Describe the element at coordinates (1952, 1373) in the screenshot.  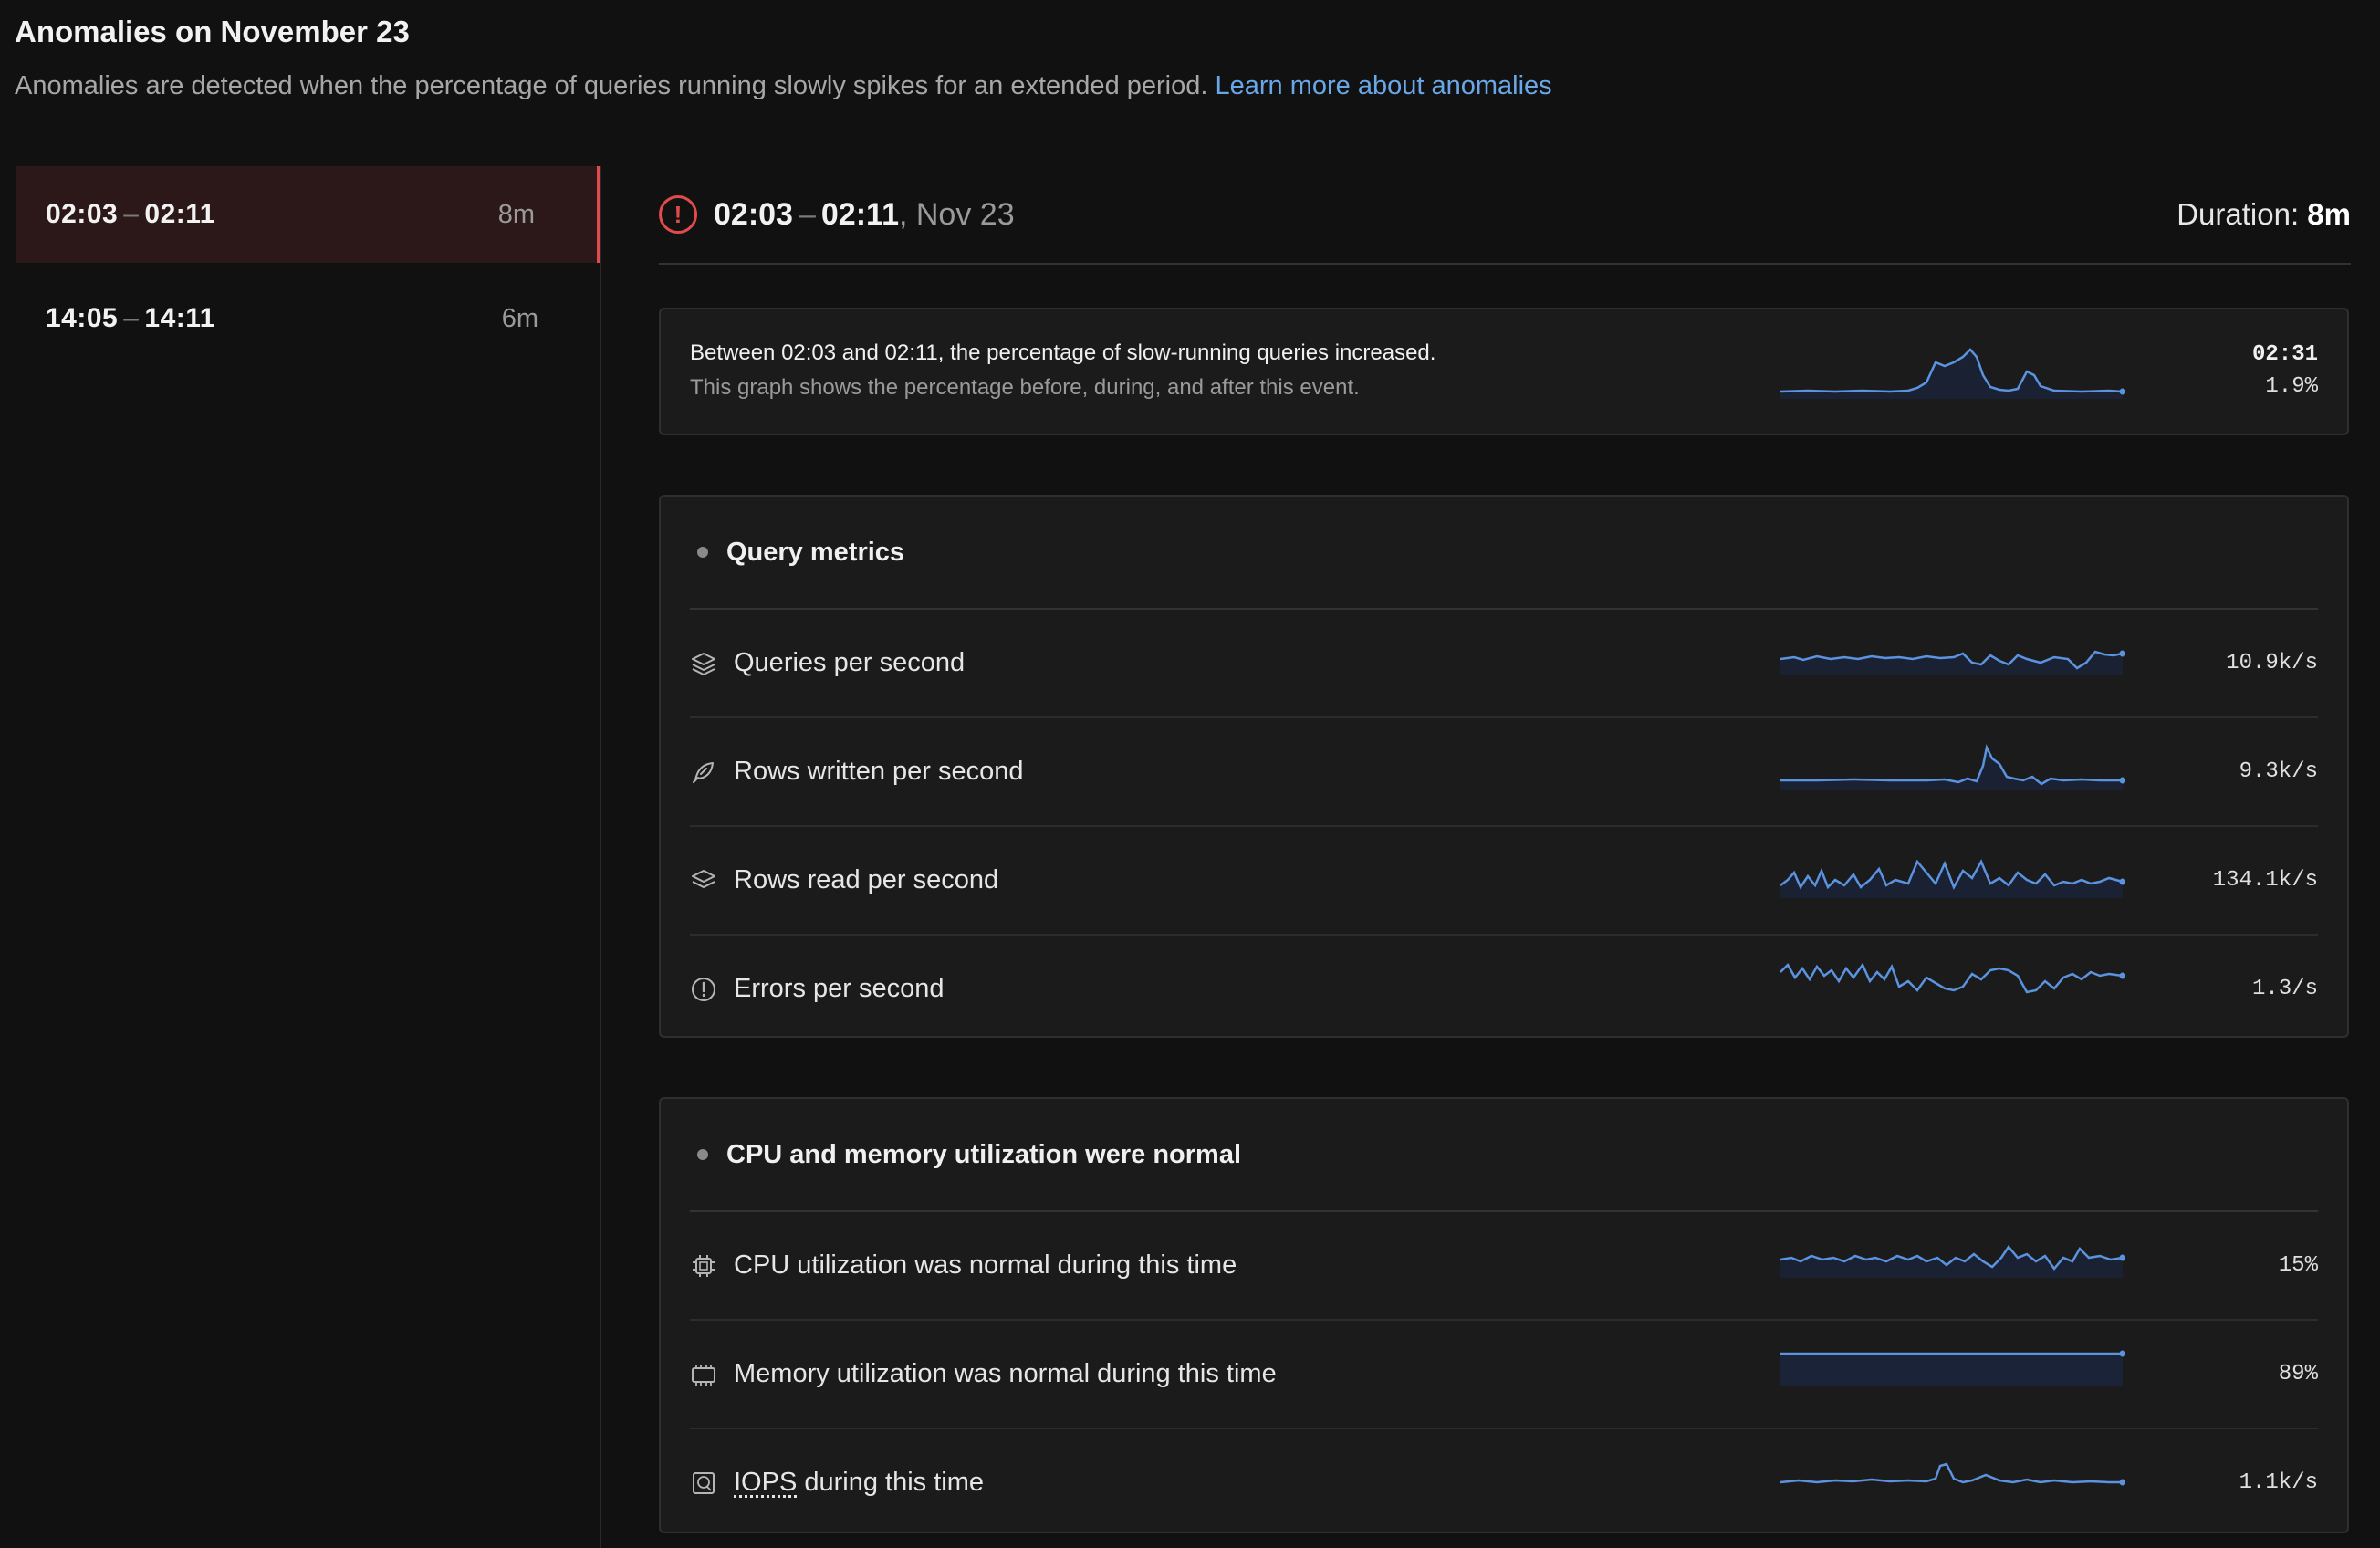
I see `memory-sparkline` at that location.